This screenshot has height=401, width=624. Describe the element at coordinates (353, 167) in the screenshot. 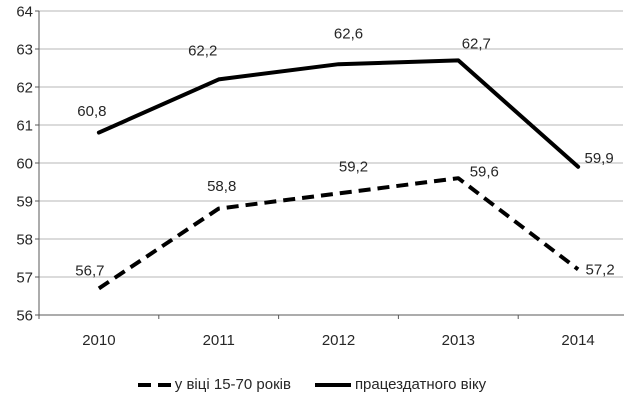

I see `data-label: 59,2` at that location.